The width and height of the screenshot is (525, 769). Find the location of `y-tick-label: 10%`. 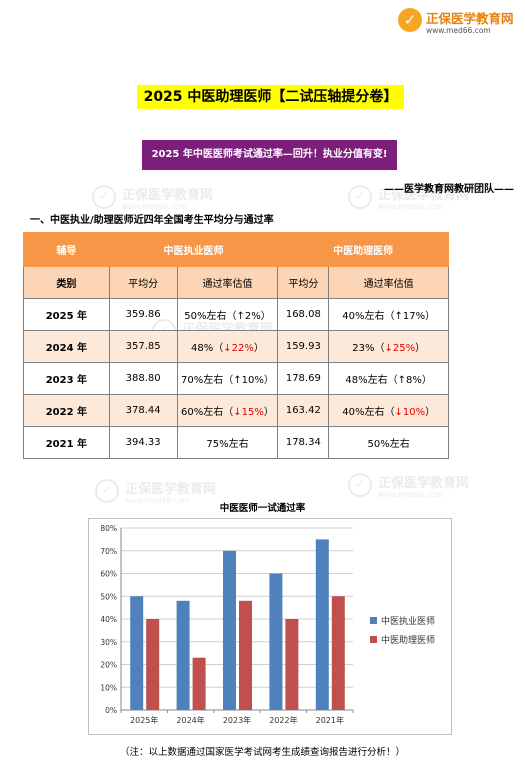

y-tick-label: 10% is located at coordinates (108, 687).